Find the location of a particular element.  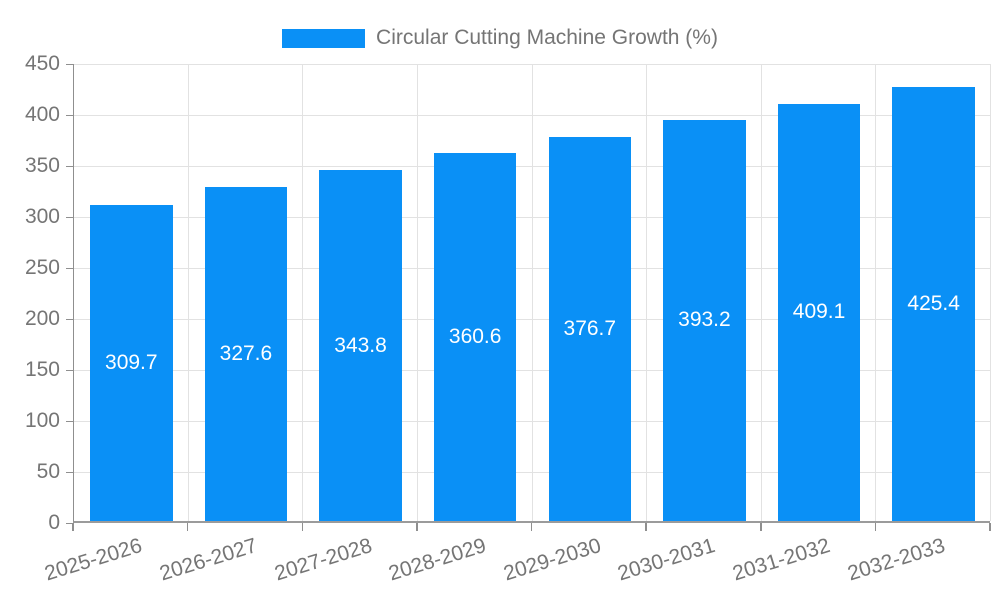

bar-value-label: 343.8 is located at coordinates (360, 345).